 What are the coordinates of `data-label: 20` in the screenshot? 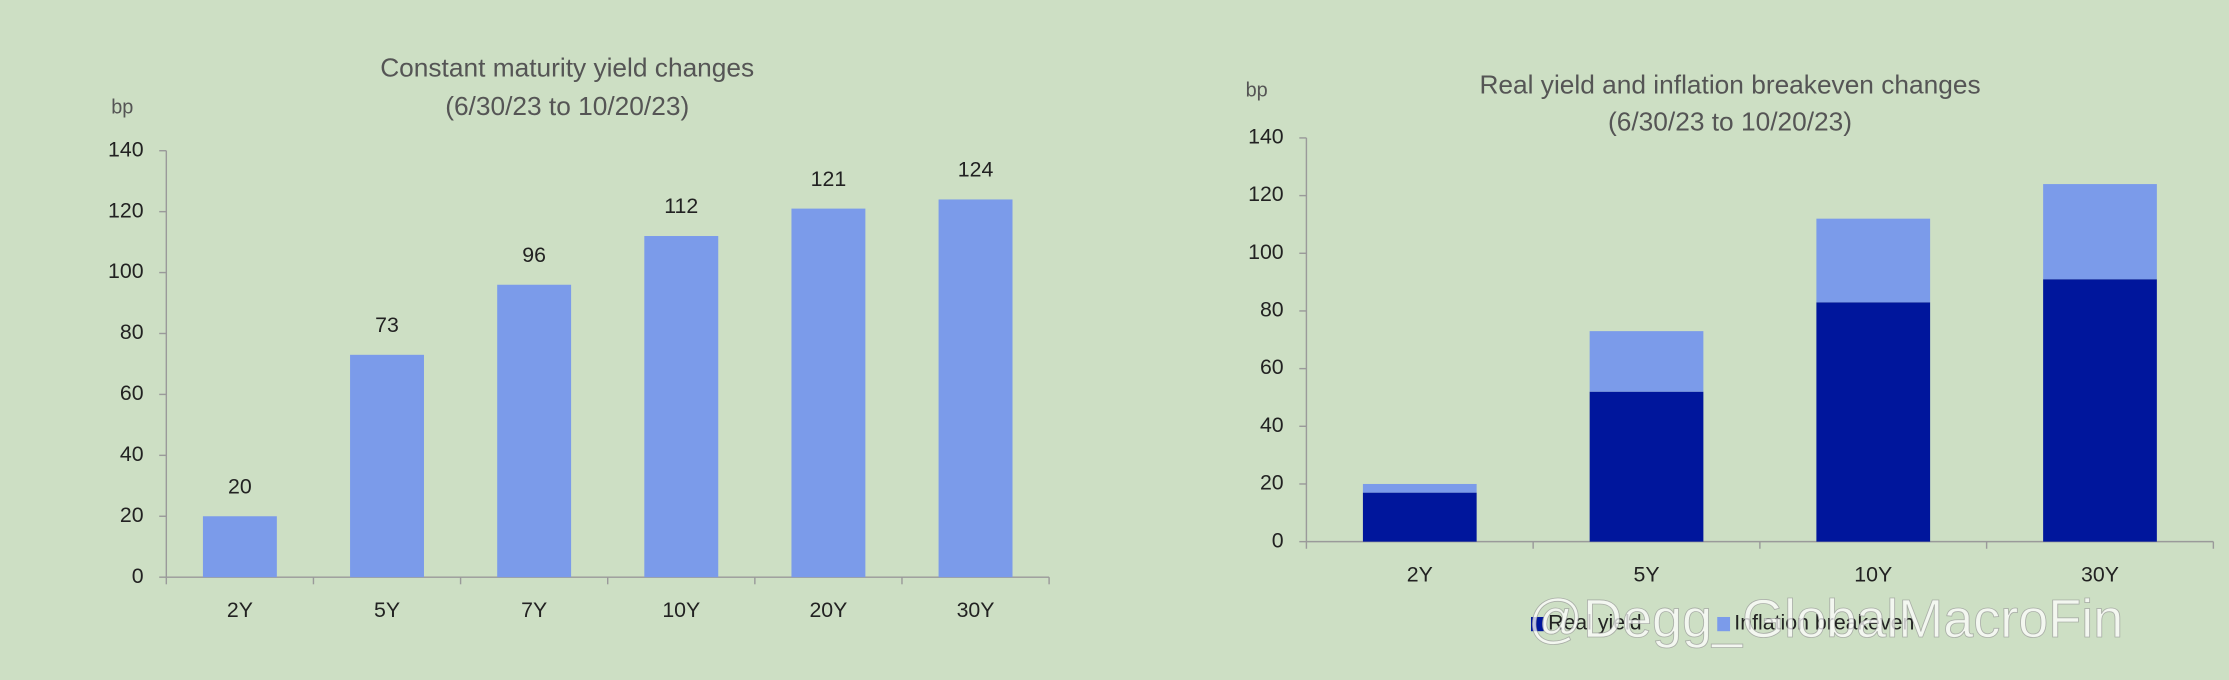 It's located at (240, 486).